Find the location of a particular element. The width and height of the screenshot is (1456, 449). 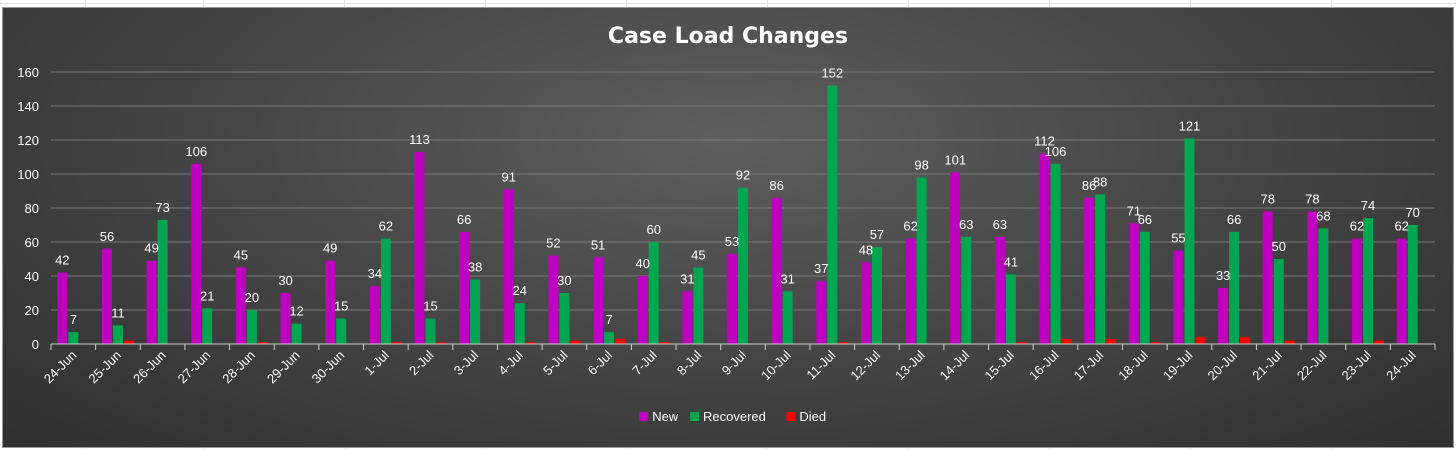

legend-swatch-died is located at coordinates (791, 416).